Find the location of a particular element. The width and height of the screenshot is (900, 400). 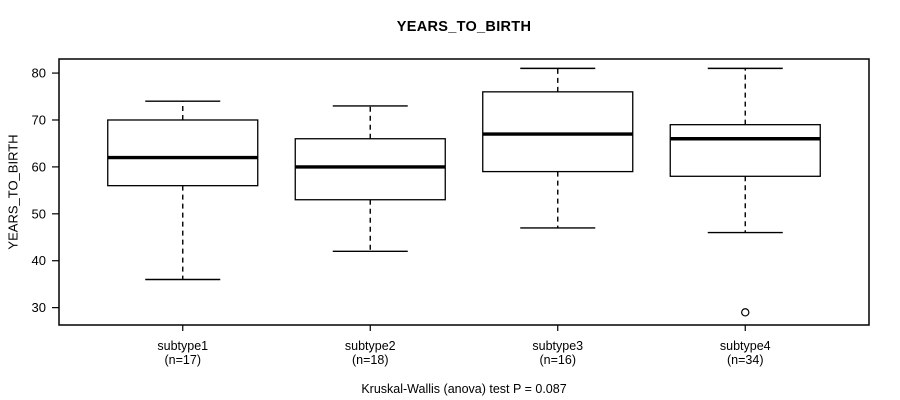

group-label: subtype2 is located at coordinates (370, 346).